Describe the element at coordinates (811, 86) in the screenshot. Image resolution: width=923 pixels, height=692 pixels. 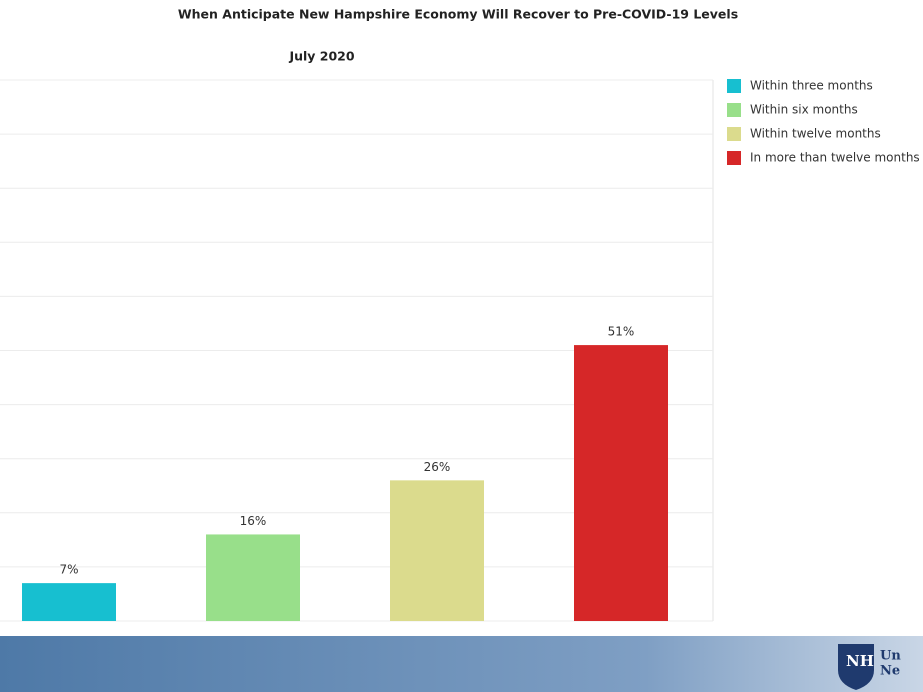
I see `legend-label: Within three months` at that location.